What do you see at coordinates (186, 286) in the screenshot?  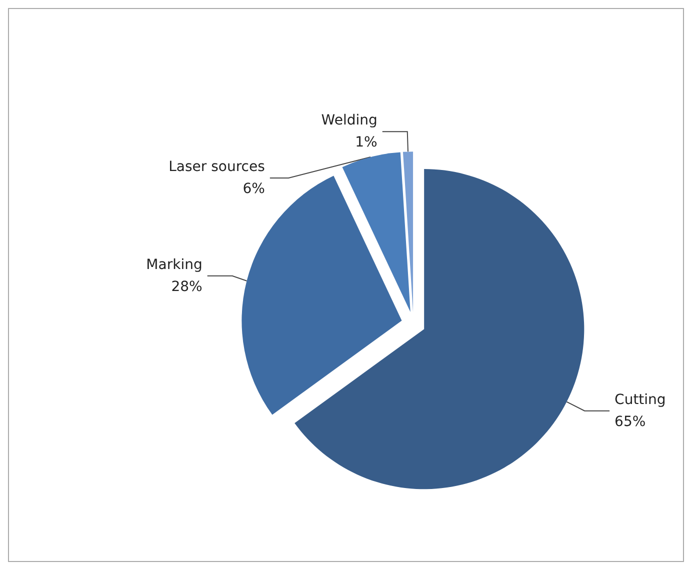 I see `data-label: 28%` at bounding box center [186, 286].